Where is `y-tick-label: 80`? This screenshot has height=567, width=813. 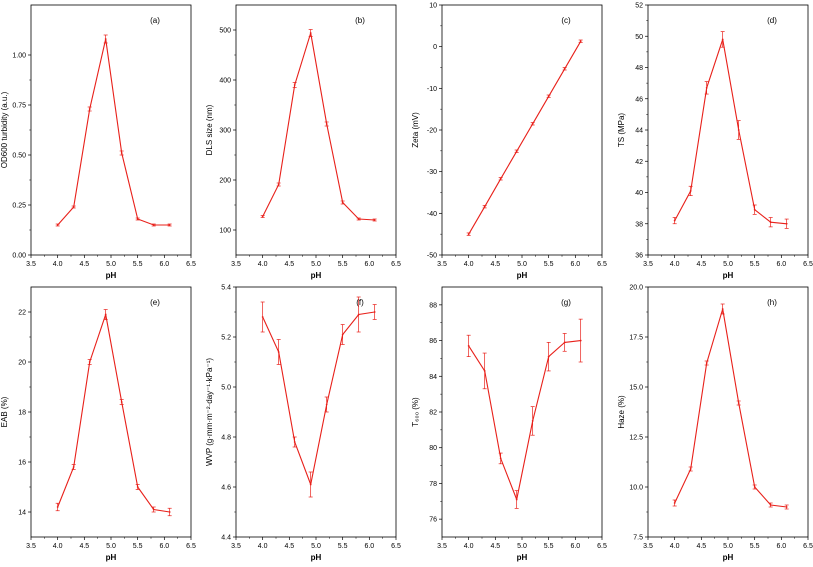 y-tick-label: 80 is located at coordinates (433, 448).